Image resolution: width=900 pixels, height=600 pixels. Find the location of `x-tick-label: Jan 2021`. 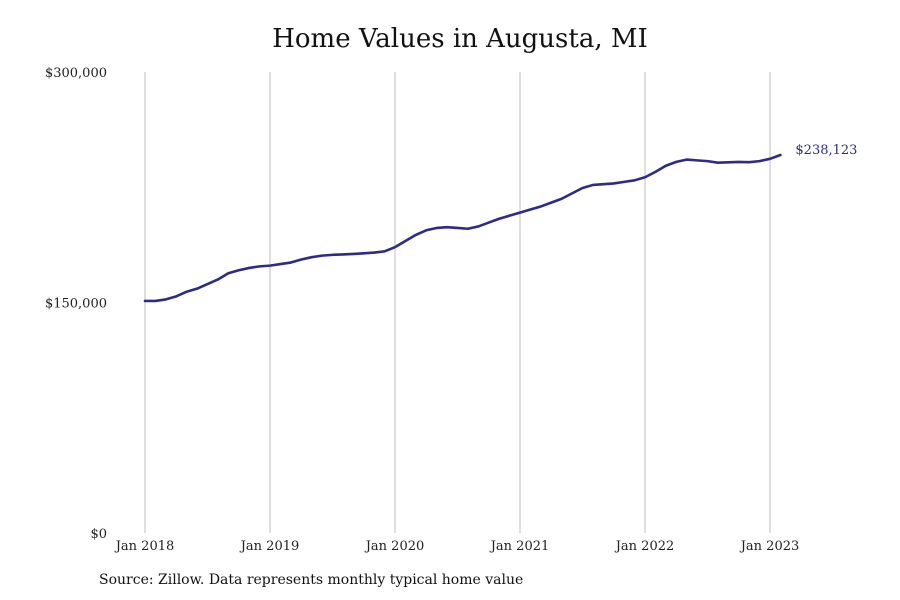

x-tick-label: Jan 2021 is located at coordinates (519, 546).